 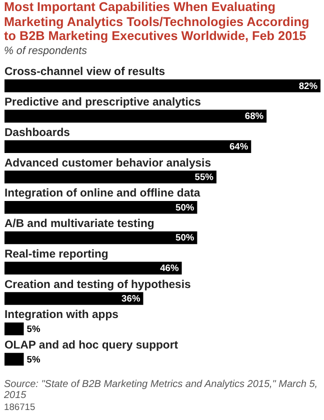 What do you see at coordinates (108, 163) in the screenshot?
I see `y-tick-label: Advanced customer behavior analysis` at bounding box center [108, 163].